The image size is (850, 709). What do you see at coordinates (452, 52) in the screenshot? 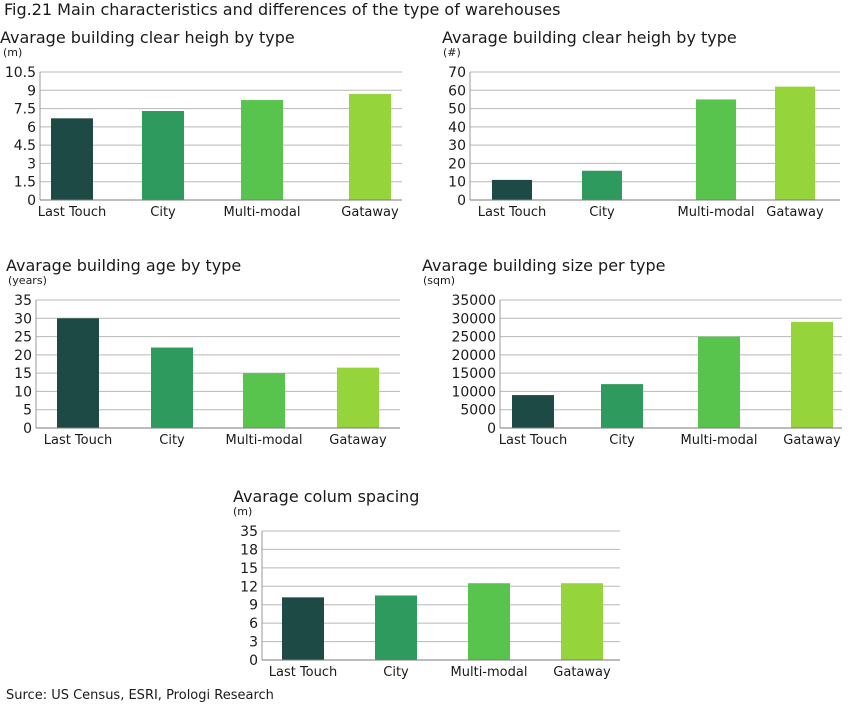
I see `y-axis-unit: (#)` at bounding box center [452, 52].